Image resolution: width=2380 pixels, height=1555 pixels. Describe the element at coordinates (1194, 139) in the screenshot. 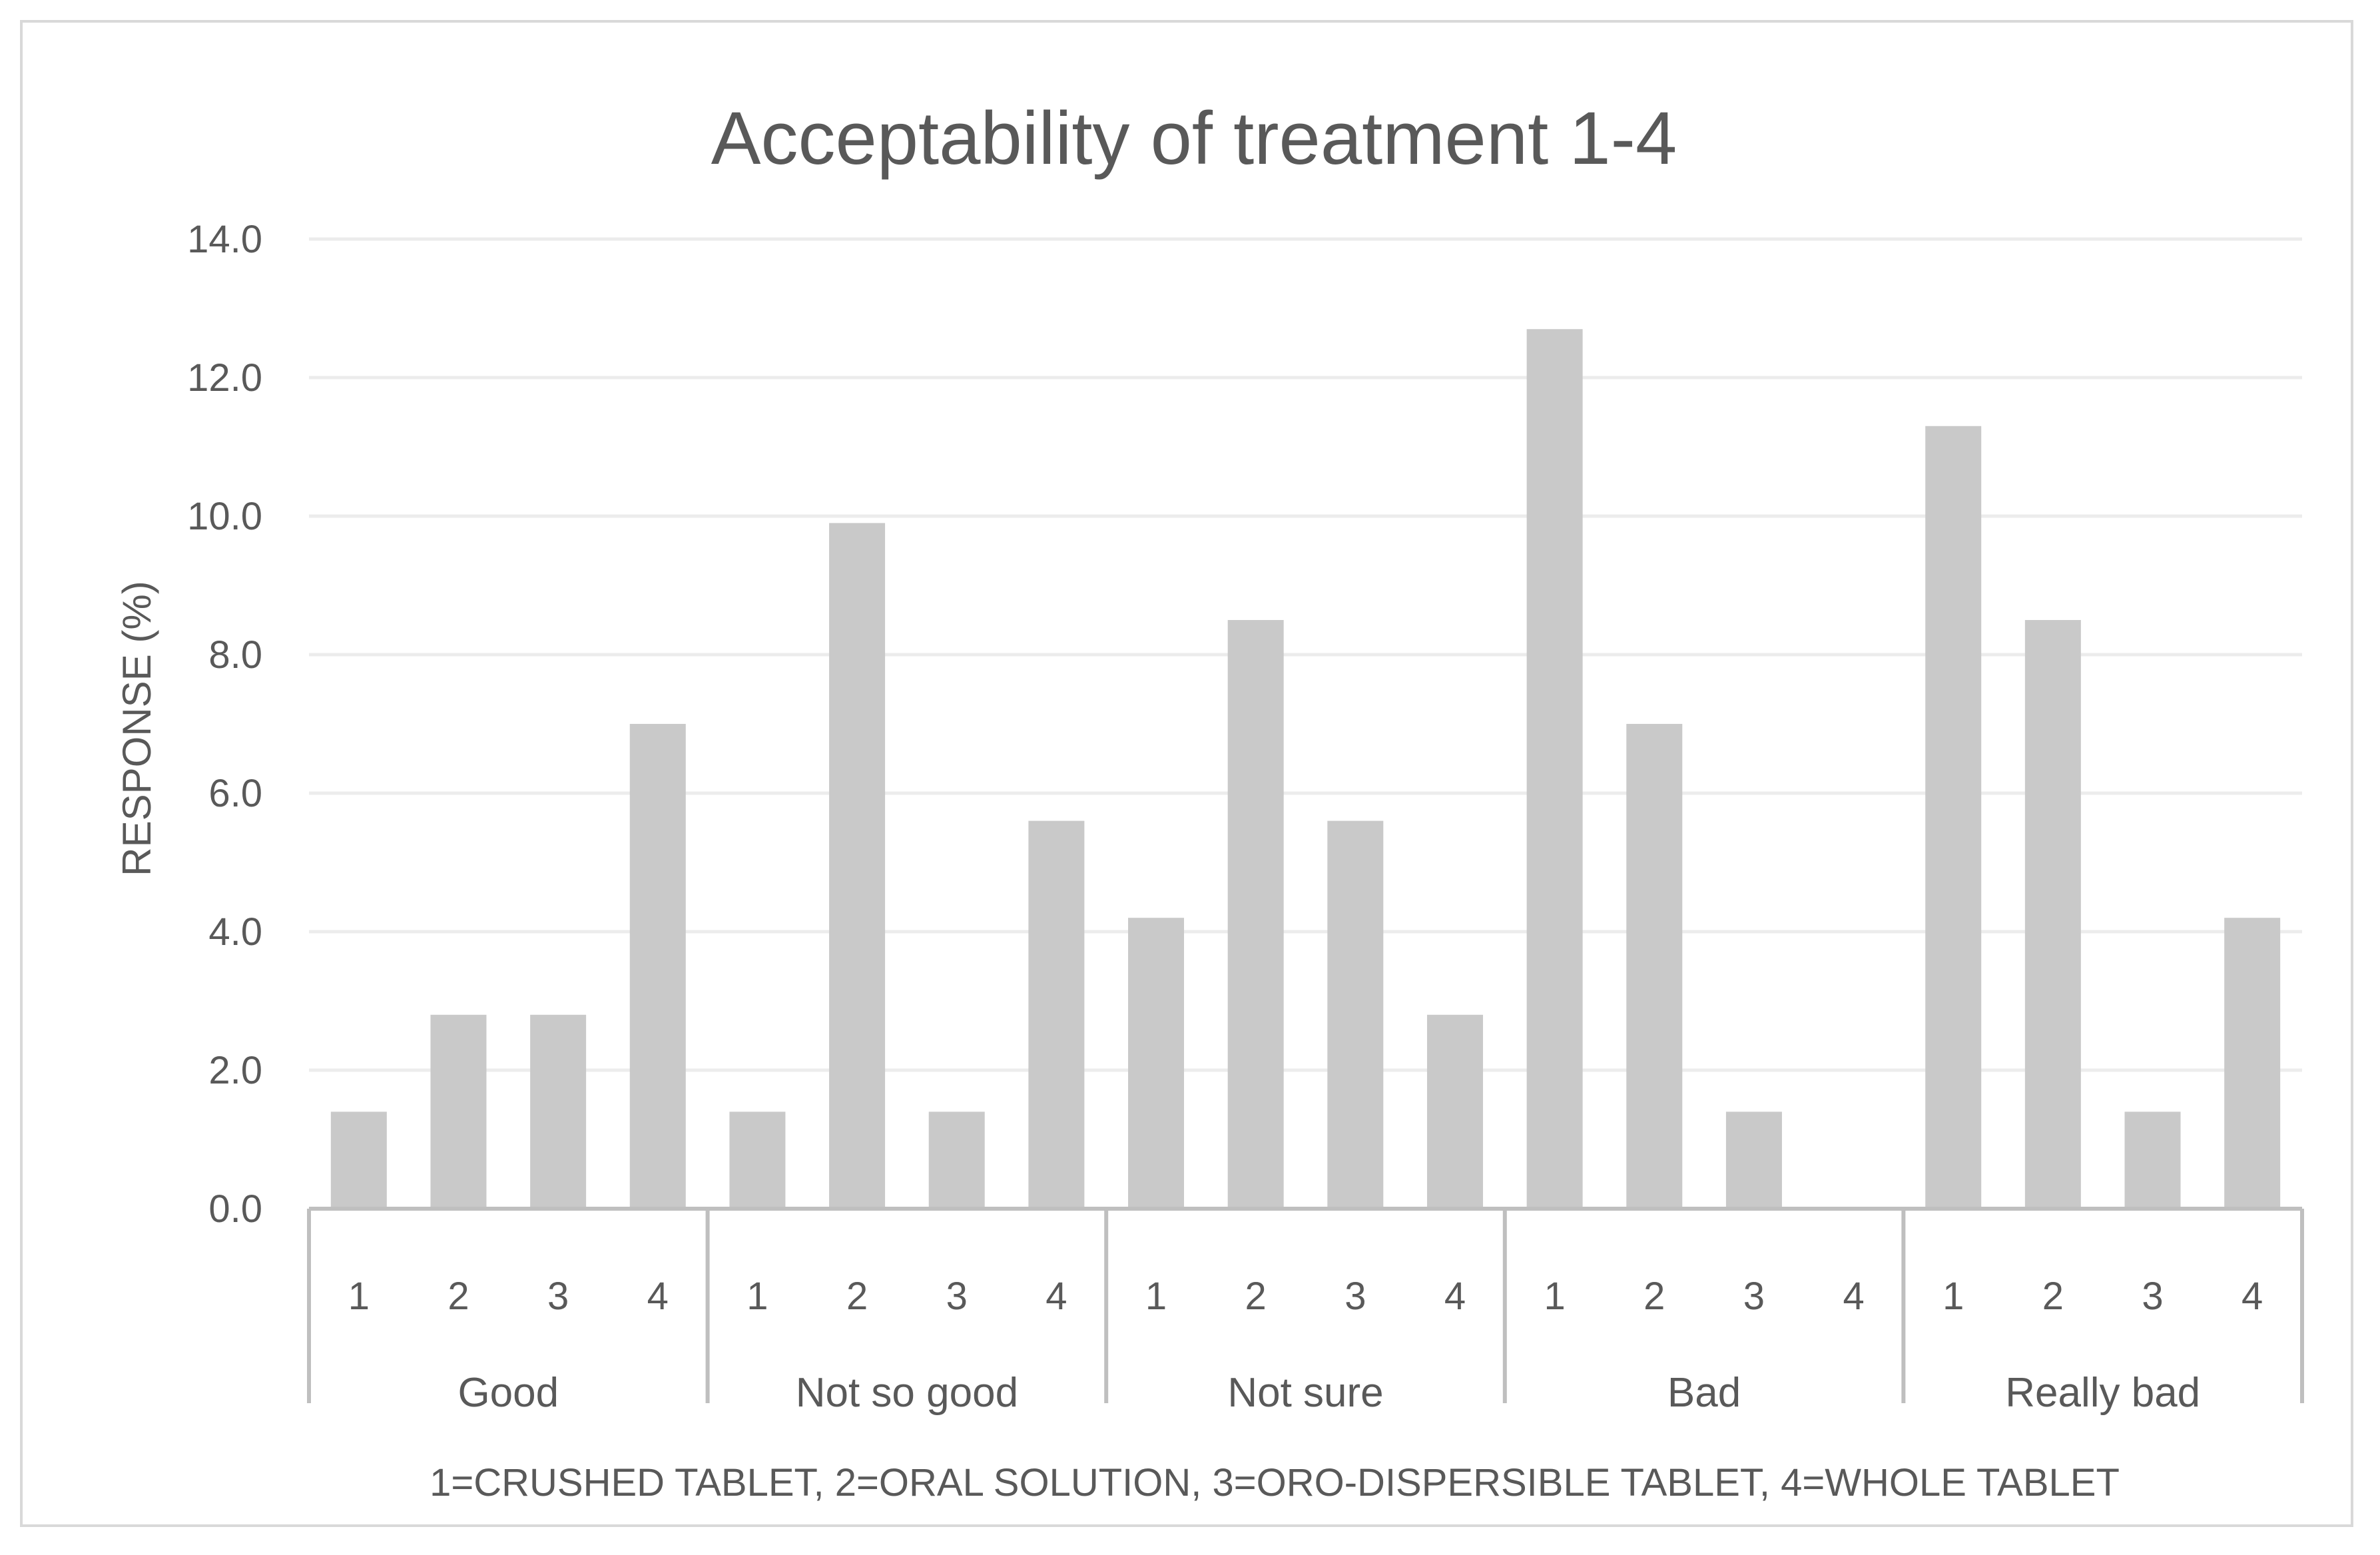

I see `chart-title: Acceptability of treatment 1-4` at that location.